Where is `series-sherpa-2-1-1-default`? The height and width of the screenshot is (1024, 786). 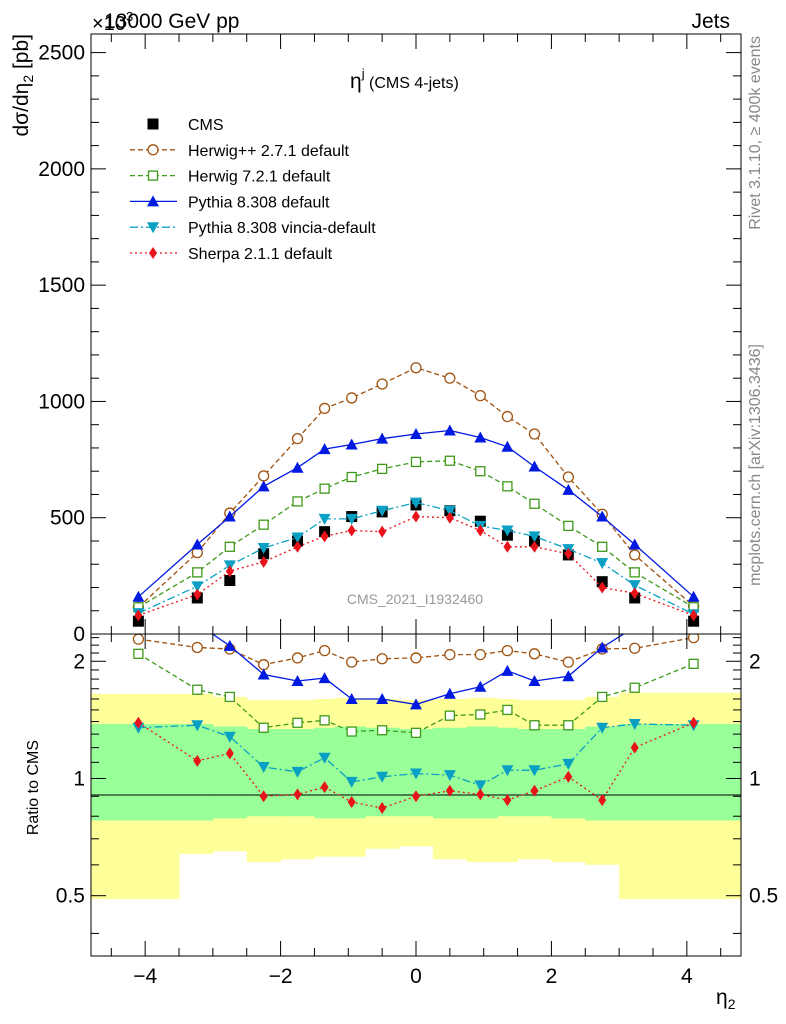
series-sherpa-2-1-1-default is located at coordinates (416, 566).